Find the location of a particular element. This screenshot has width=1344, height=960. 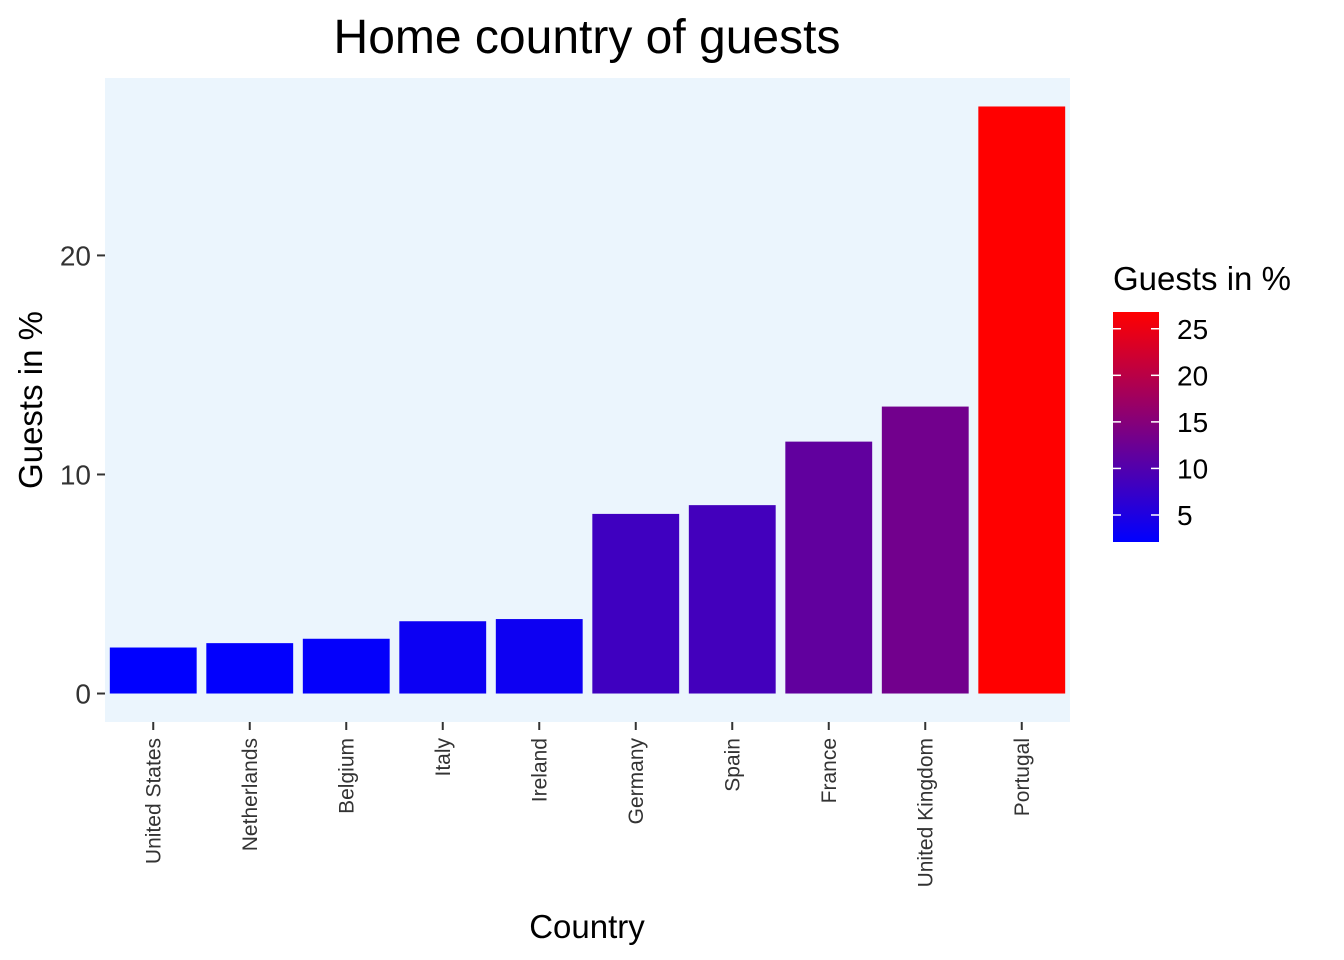

chart-title: Home country of guests is located at coordinates (587, 37).